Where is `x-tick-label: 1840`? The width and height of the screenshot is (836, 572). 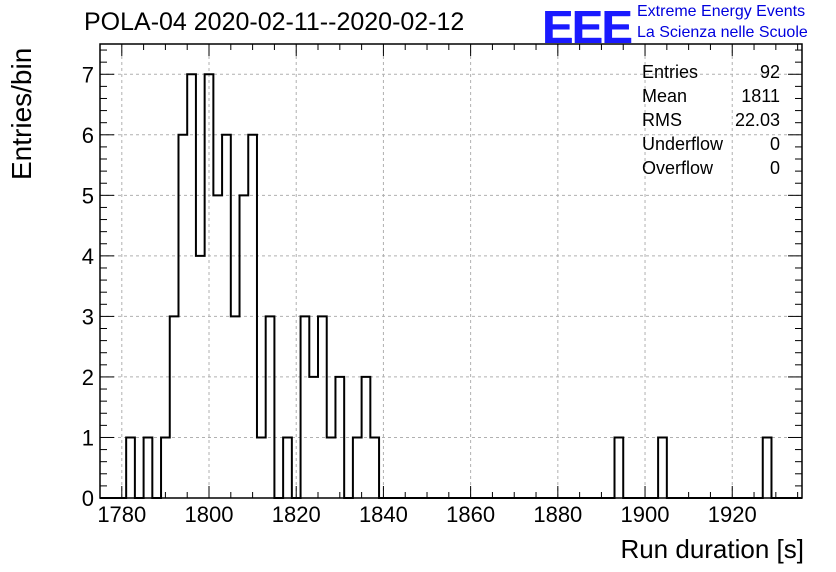 x-tick-label: 1840 is located at coordinates (383, 514).